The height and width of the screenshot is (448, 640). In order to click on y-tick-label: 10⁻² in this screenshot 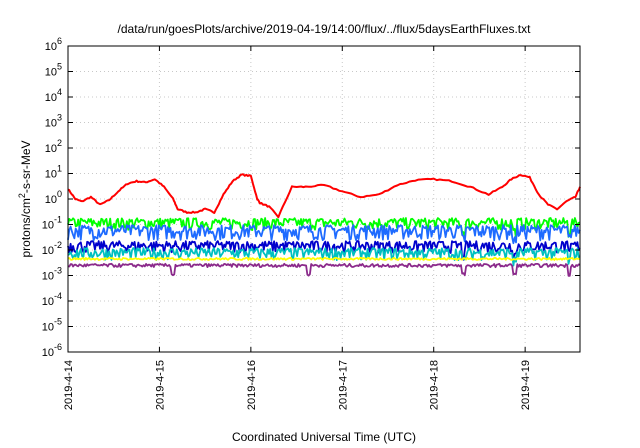, I will do `click(52, 248)`.